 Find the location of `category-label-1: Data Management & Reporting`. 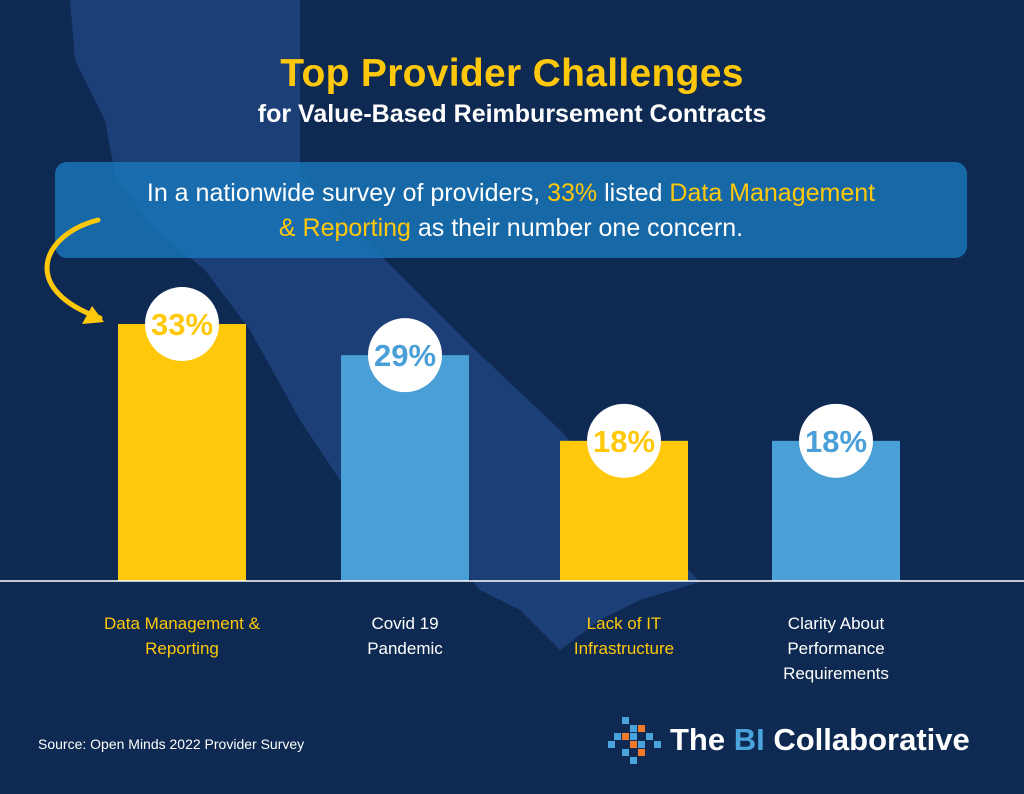

category-label-1: Data Management & Reporting is located at coordinates (182, 636).